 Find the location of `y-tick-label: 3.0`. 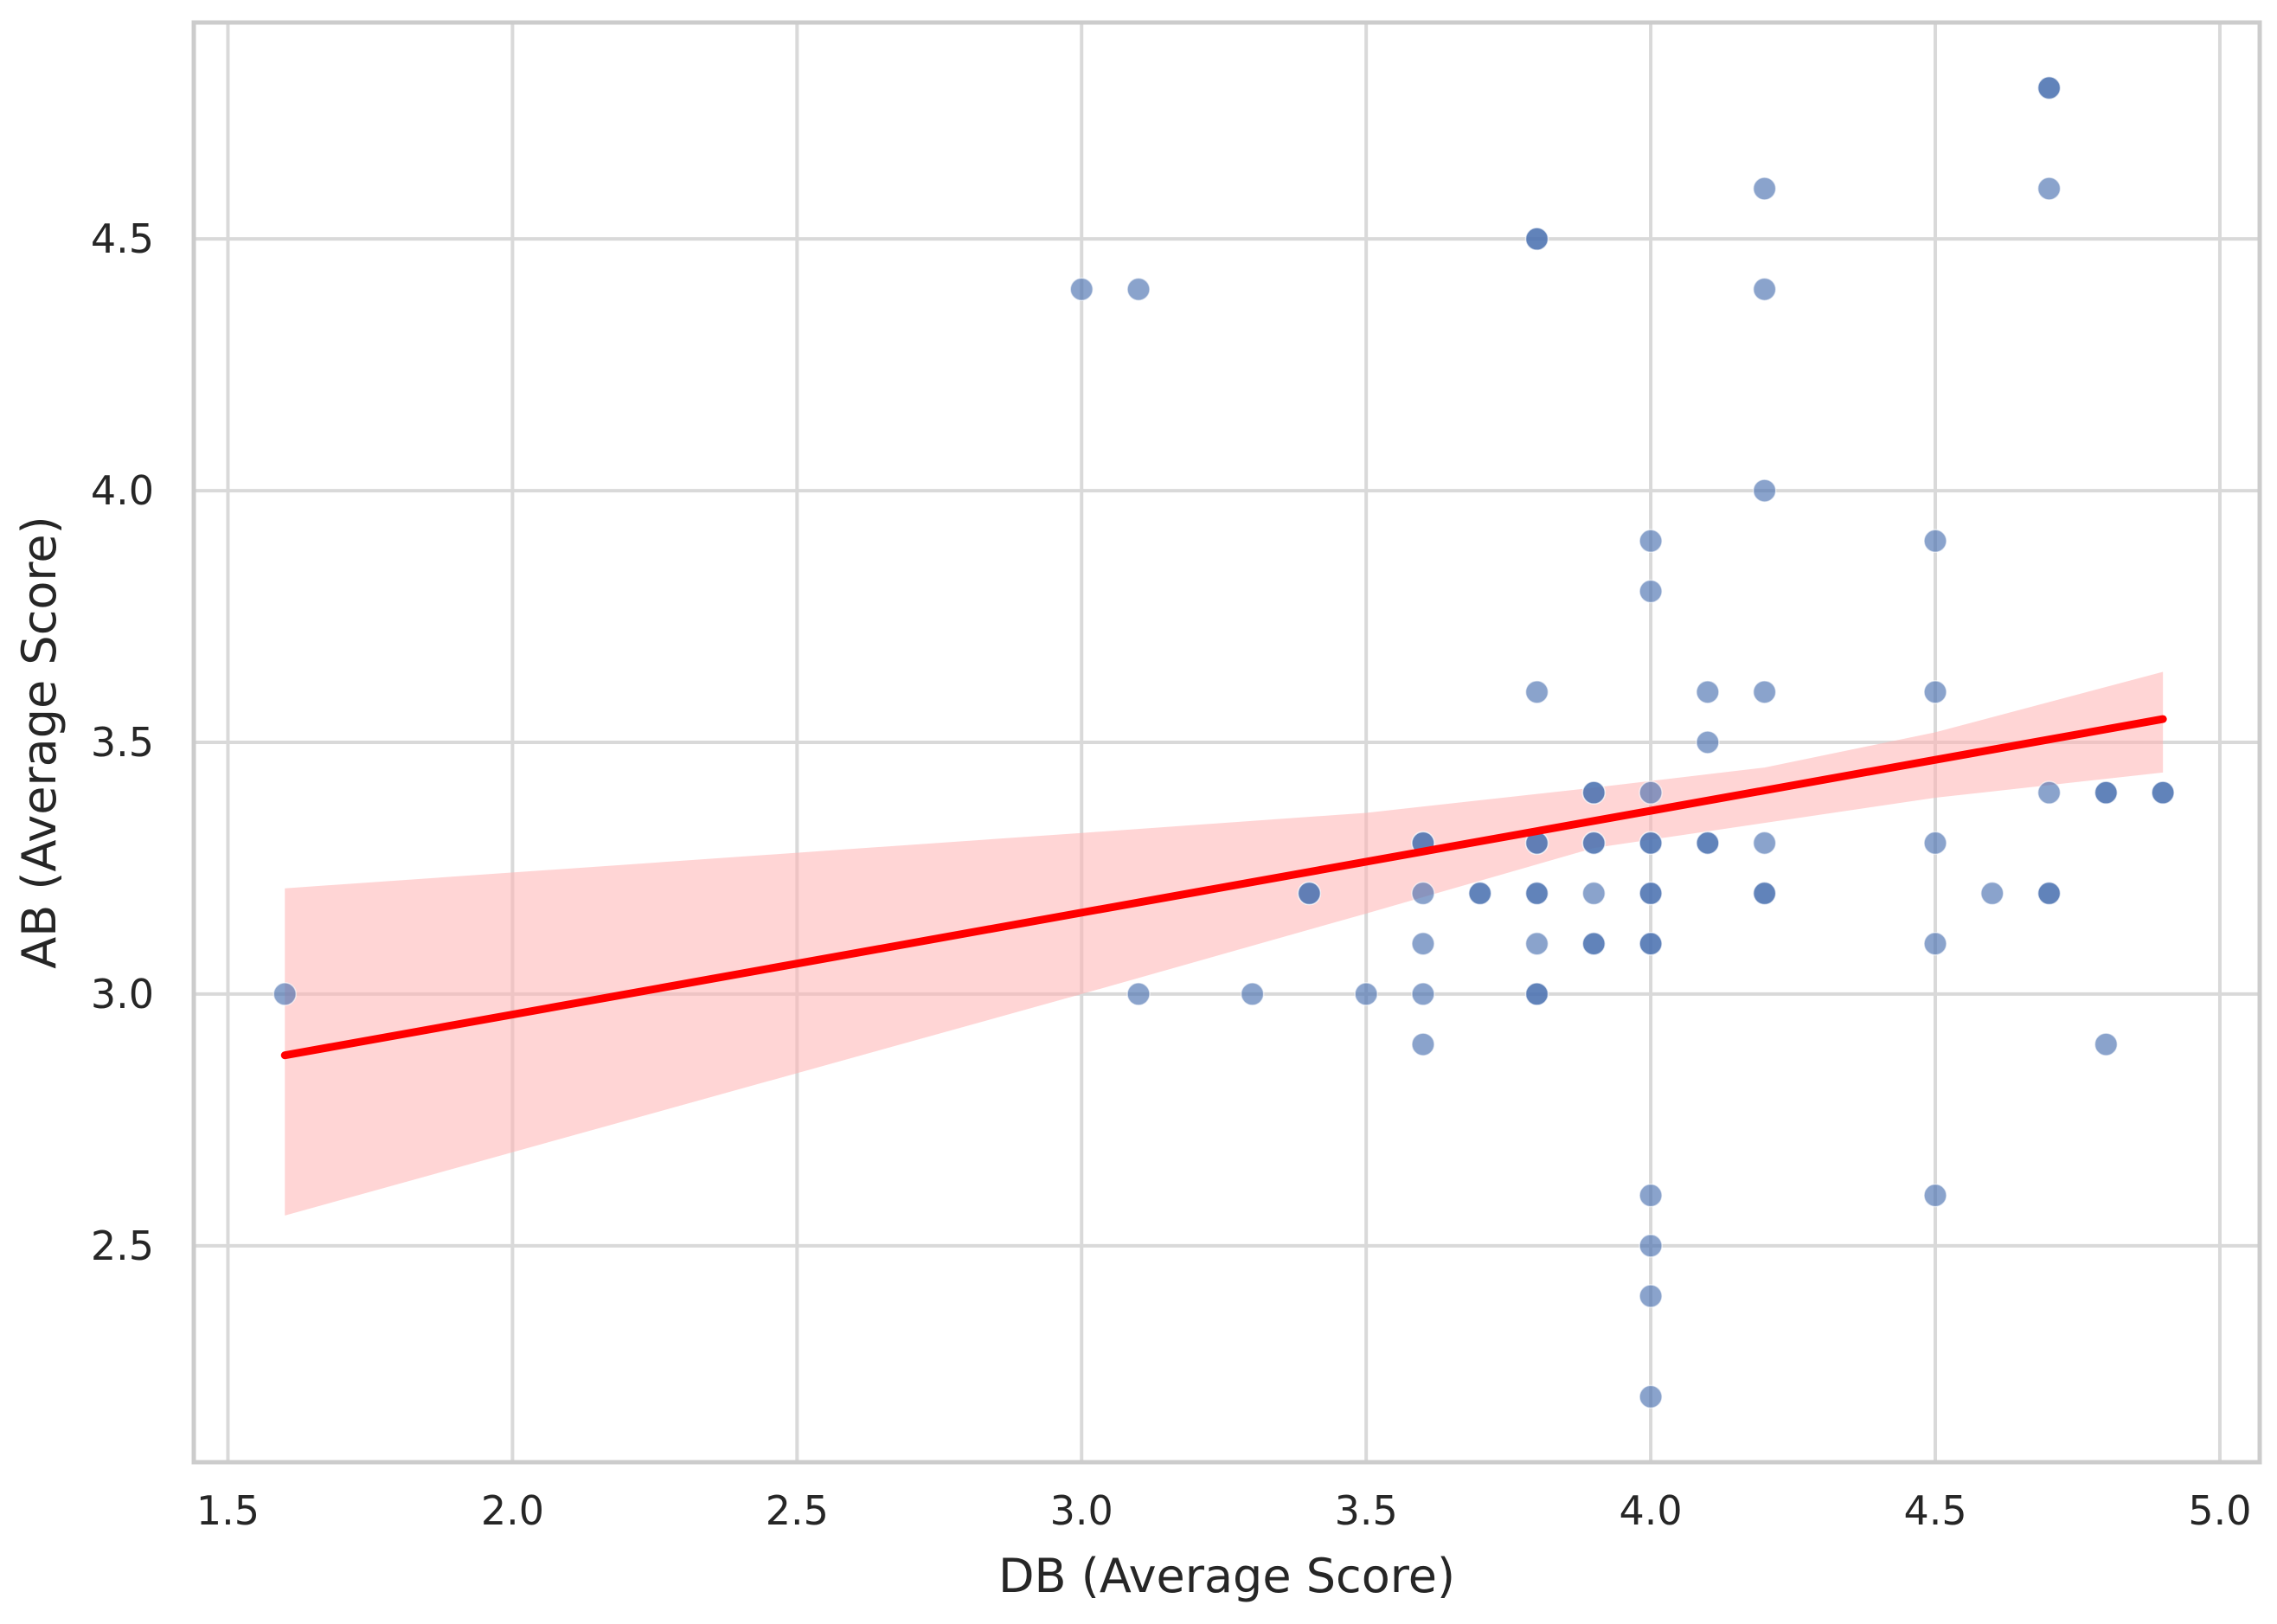

y-tick-label: 3.0 is located at coordinates (123, 994).